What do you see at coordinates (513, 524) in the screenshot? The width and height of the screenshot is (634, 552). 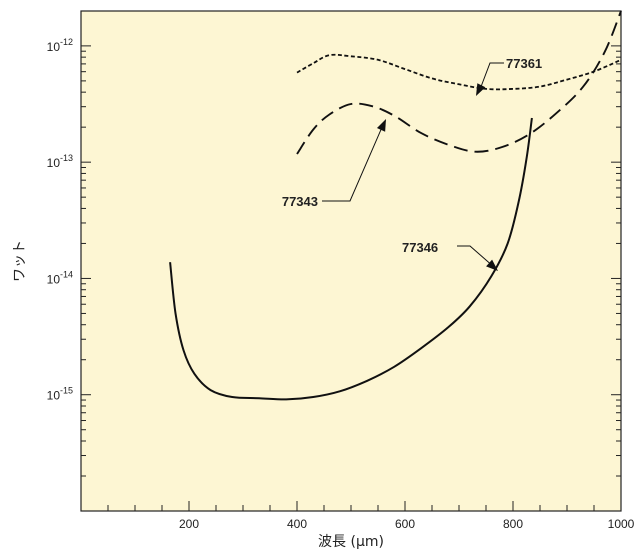 I see `x-tick-label: 800` at bounding box center [513, 524].